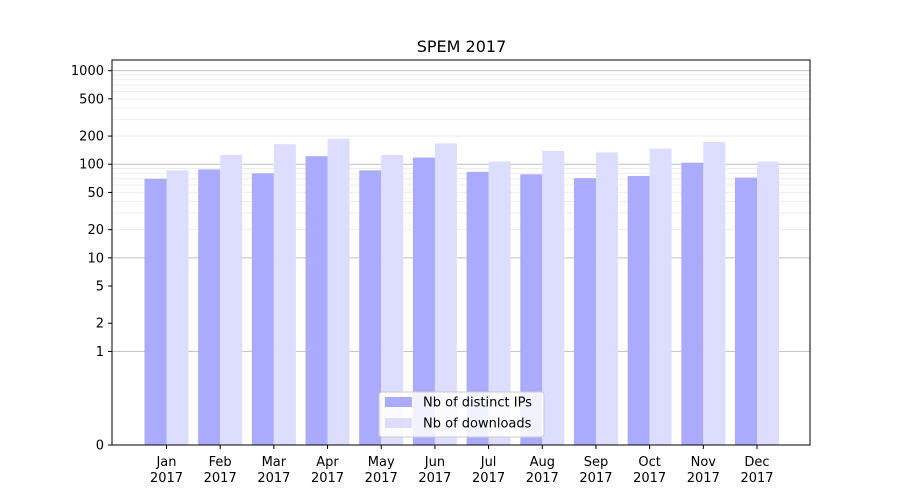 This screenshot has width=900, height=500. Describe the element at coordinates (91, 137) in the screenshot. I see `y-tick-label: 200` at that location.